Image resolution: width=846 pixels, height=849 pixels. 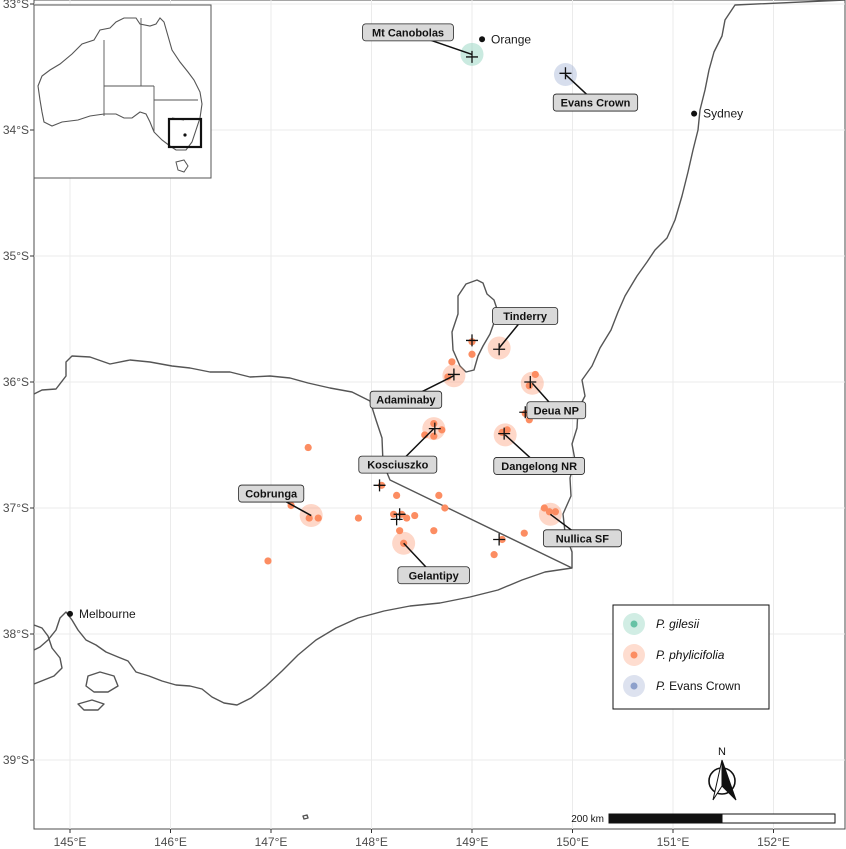 I want to click on y-tick-label: 35°S, so click(x=16, y=256).